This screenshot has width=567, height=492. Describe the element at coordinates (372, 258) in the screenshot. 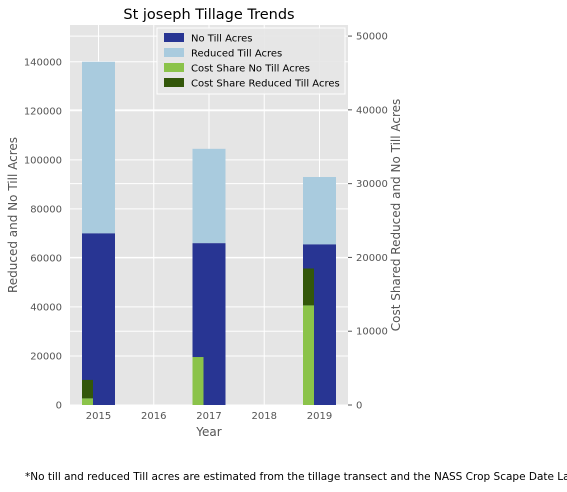

I see `y2-tick-label: 20000` at that location.